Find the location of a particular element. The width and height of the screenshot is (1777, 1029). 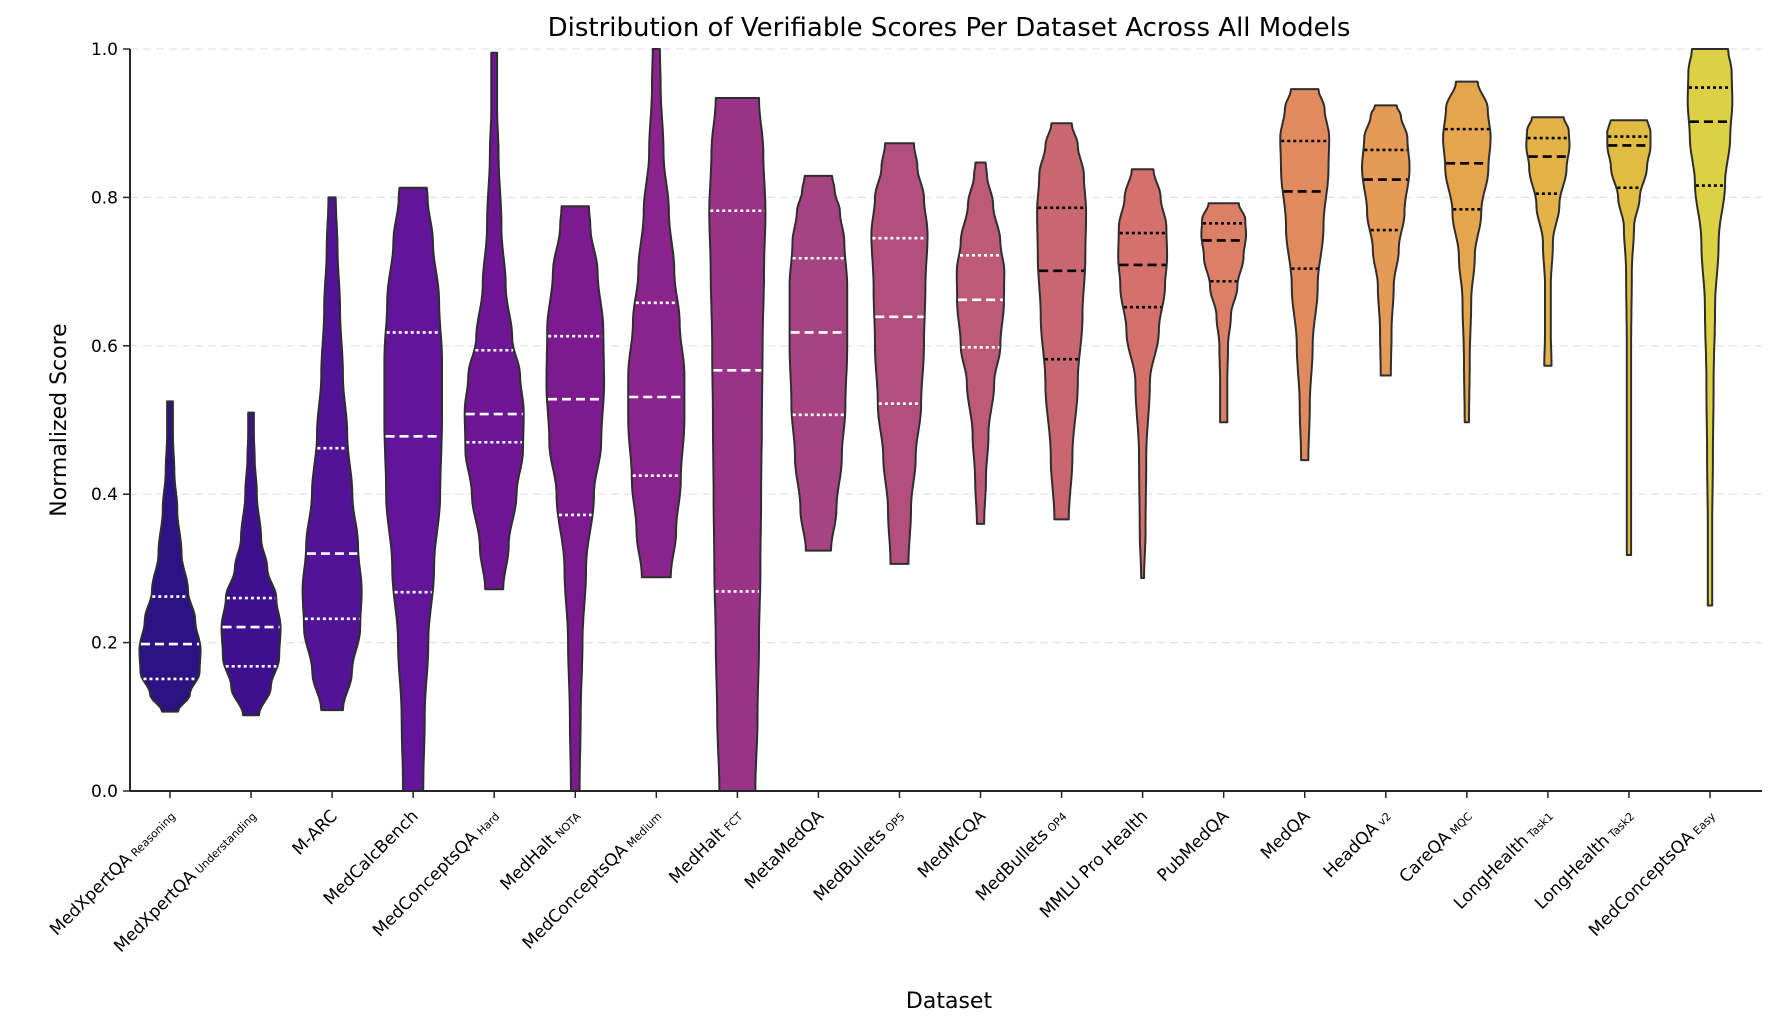

violin-longhealth-task1 is located at coordinates (1548, 241).